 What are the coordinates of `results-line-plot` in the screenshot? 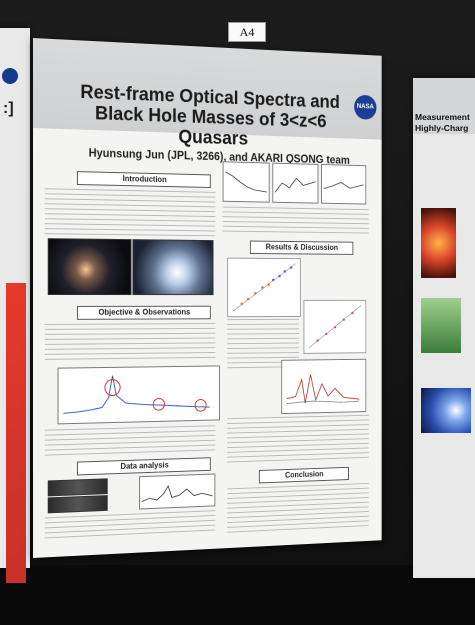 It's located at (323, 386).